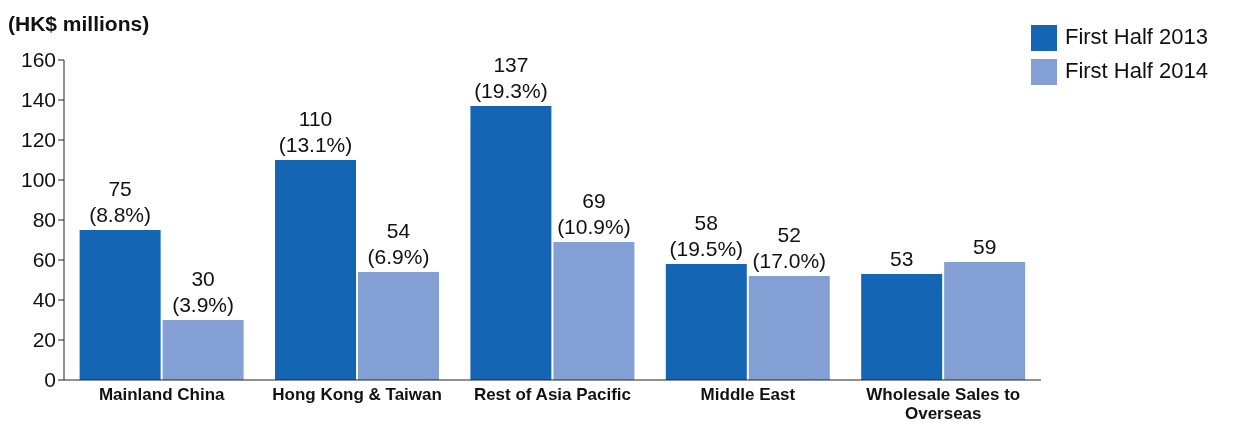  What do you see at coordinates (38, 60) in the screenshot?
I see `y-tick-label: 160` at bounding box center [38, 60].